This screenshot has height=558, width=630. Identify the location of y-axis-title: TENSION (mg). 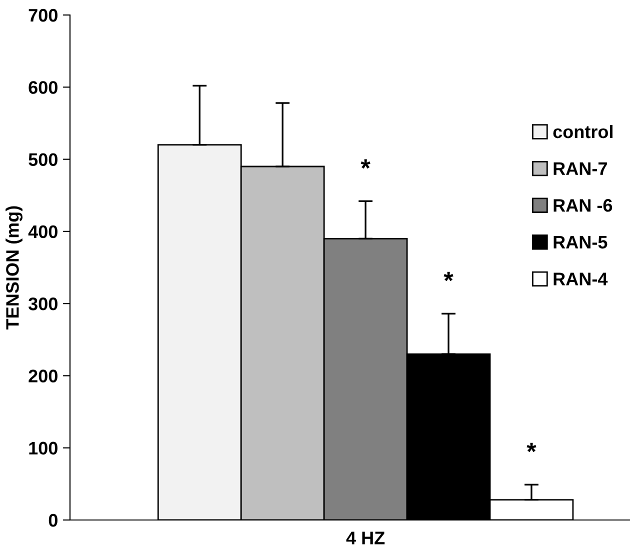
(14, 268).